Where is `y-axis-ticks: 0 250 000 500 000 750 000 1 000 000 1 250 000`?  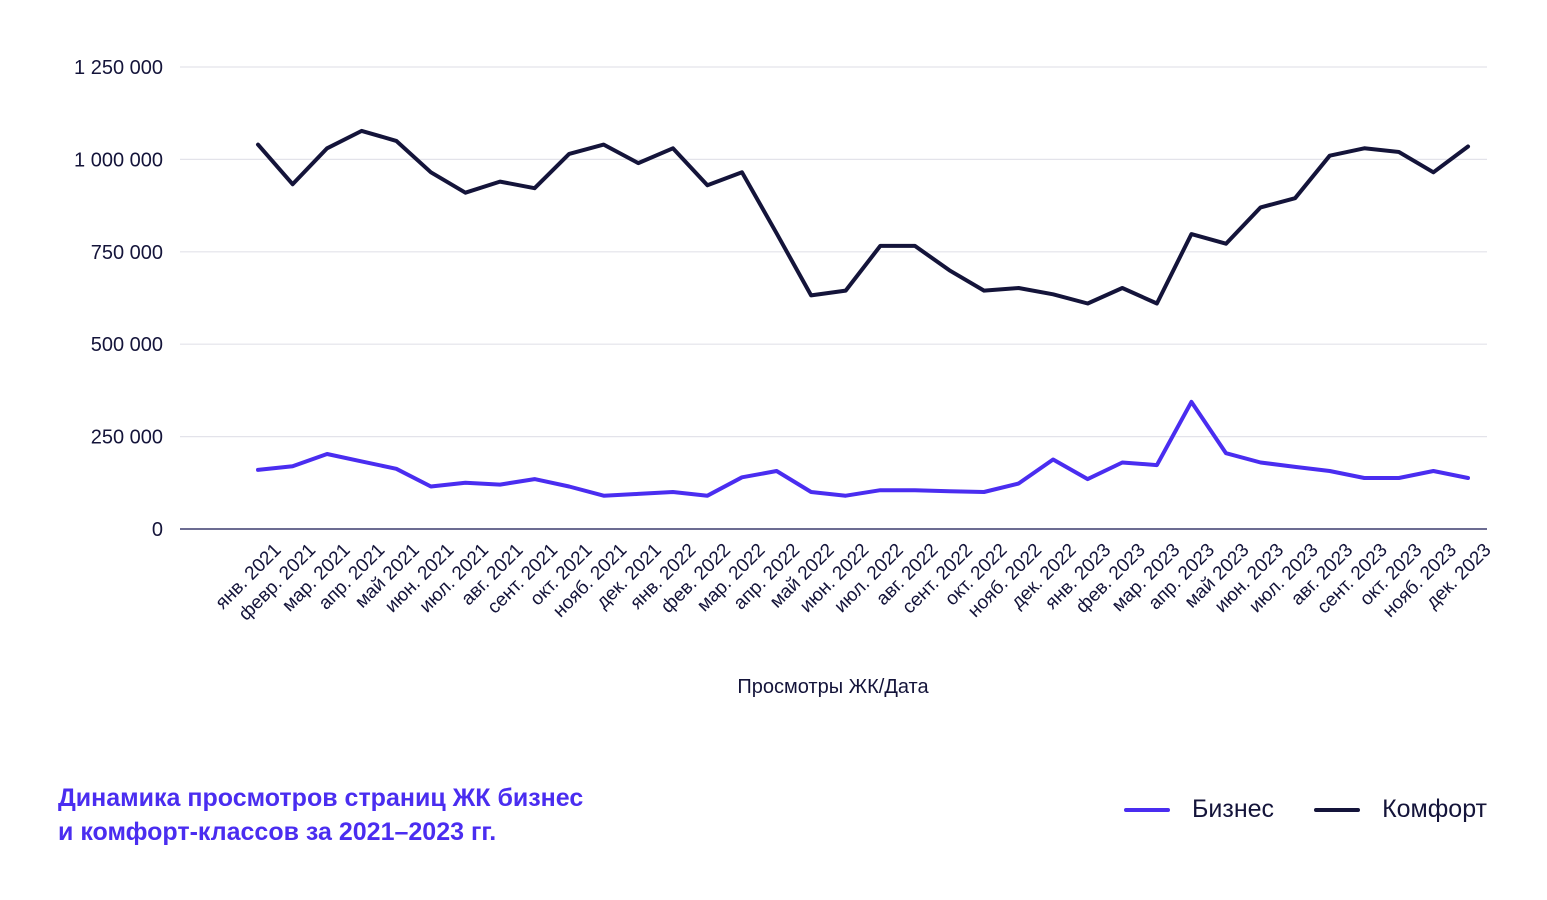 y-axis-ticks: 0 250 000 500 000 750 000 1 000 000 1 250 000 is located at coordinates (118, 299).